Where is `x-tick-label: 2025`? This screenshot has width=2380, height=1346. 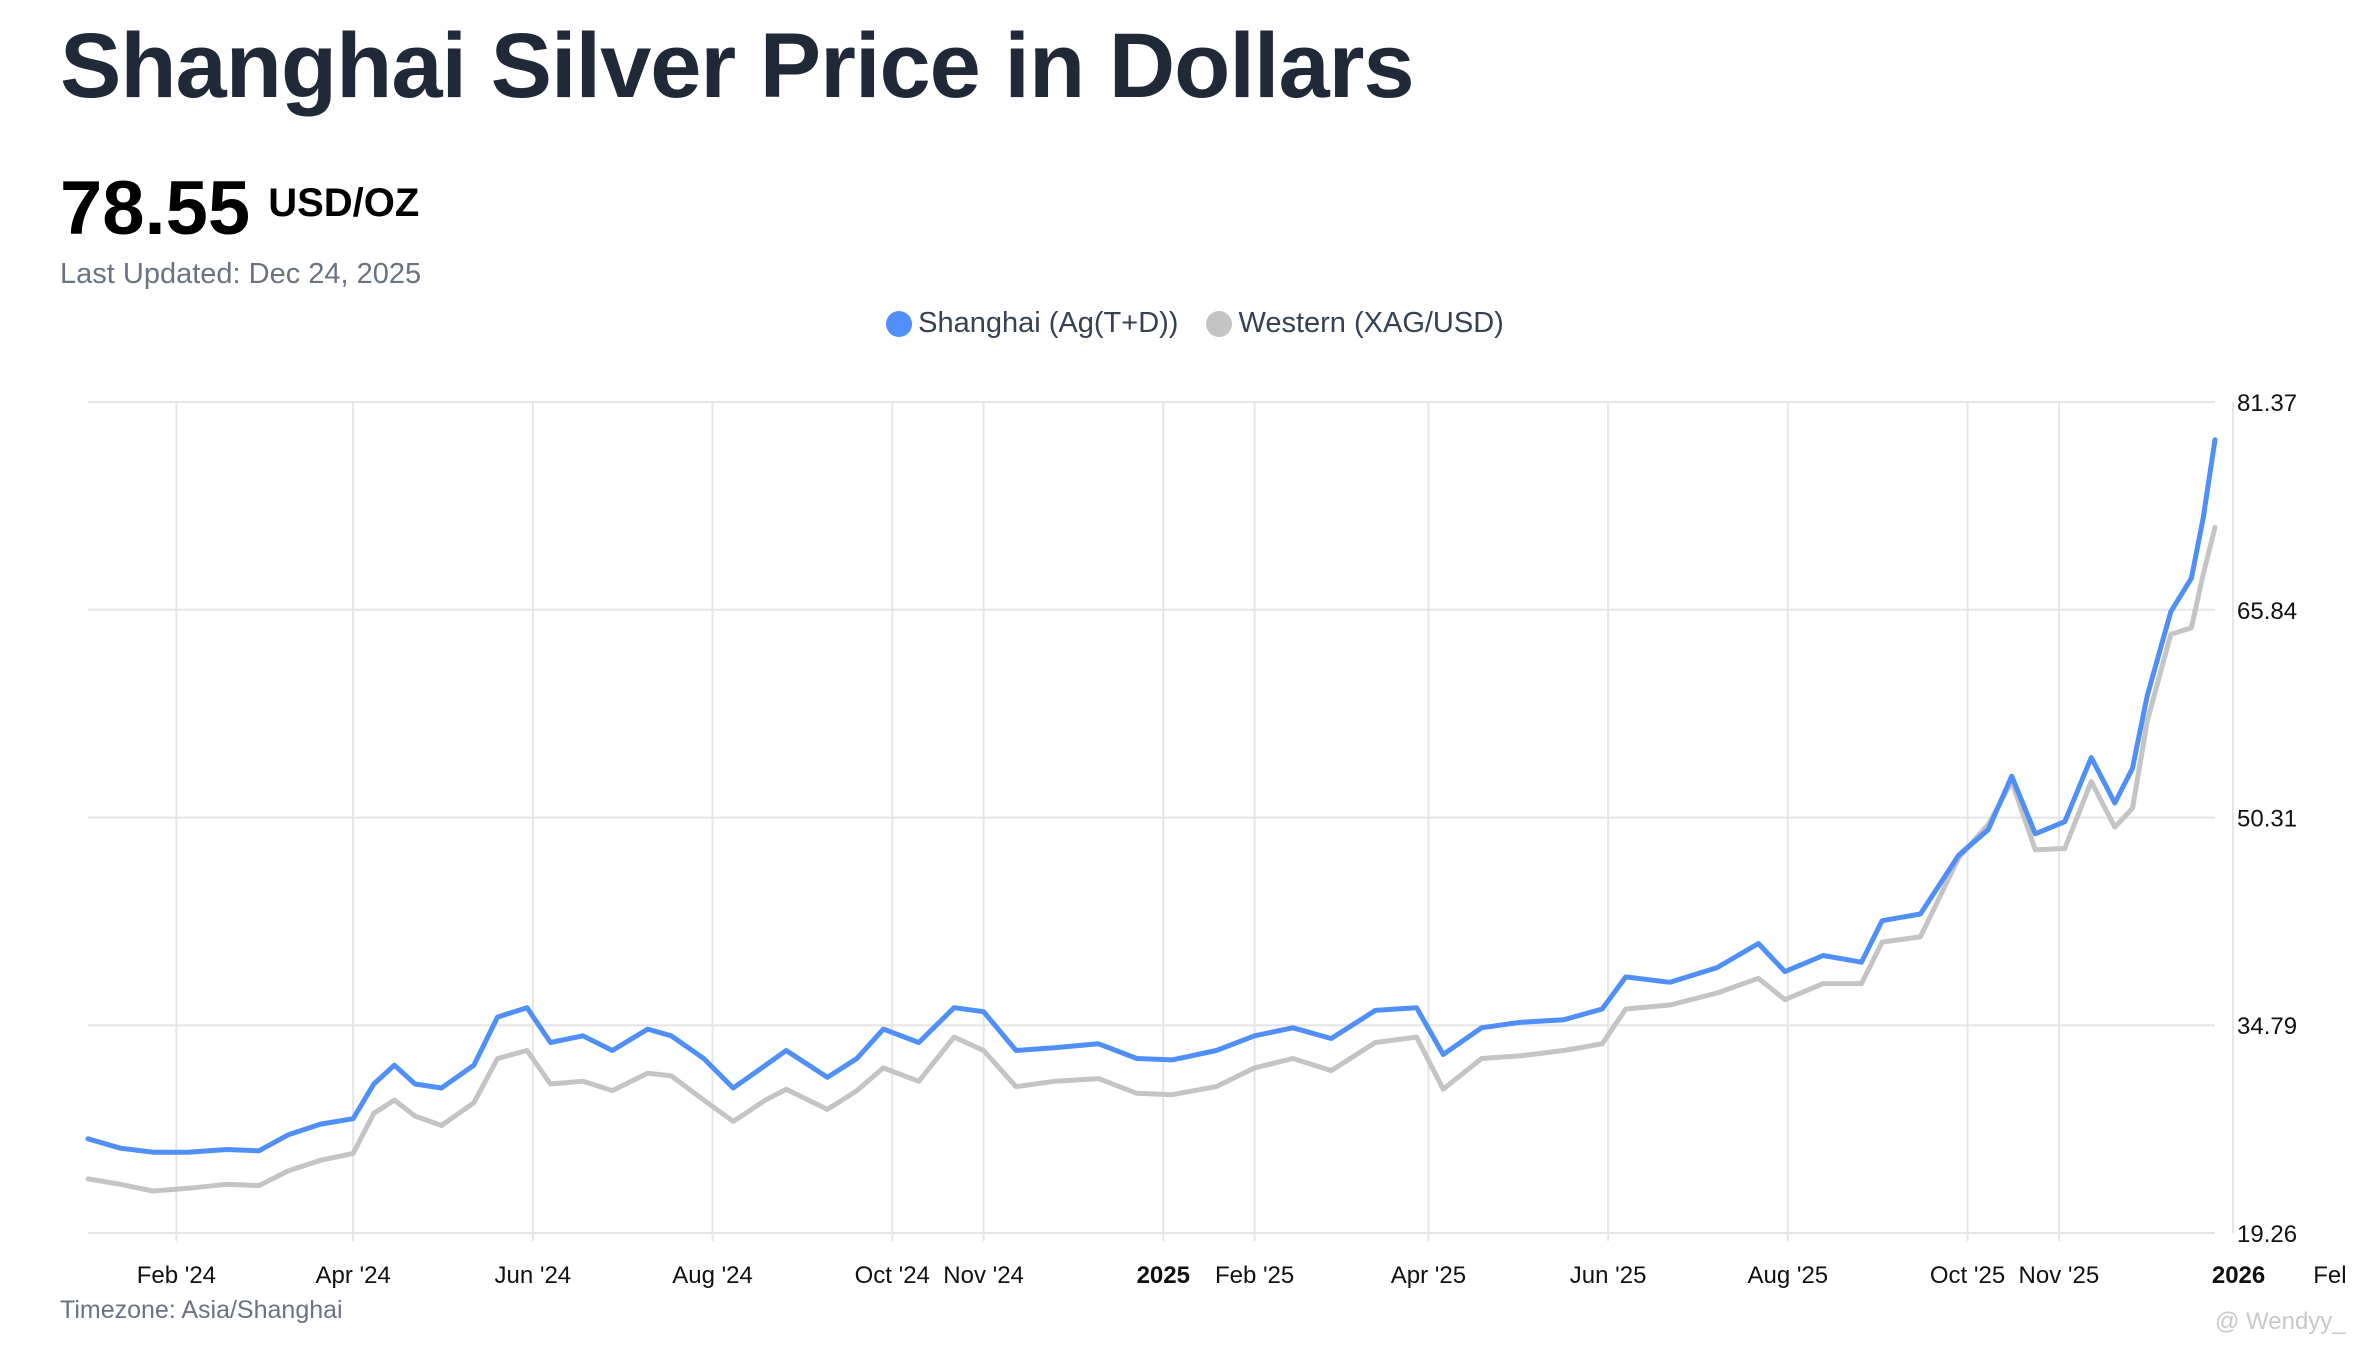
x-tick-label: 2025 is located at coordinates (1163, 1275).